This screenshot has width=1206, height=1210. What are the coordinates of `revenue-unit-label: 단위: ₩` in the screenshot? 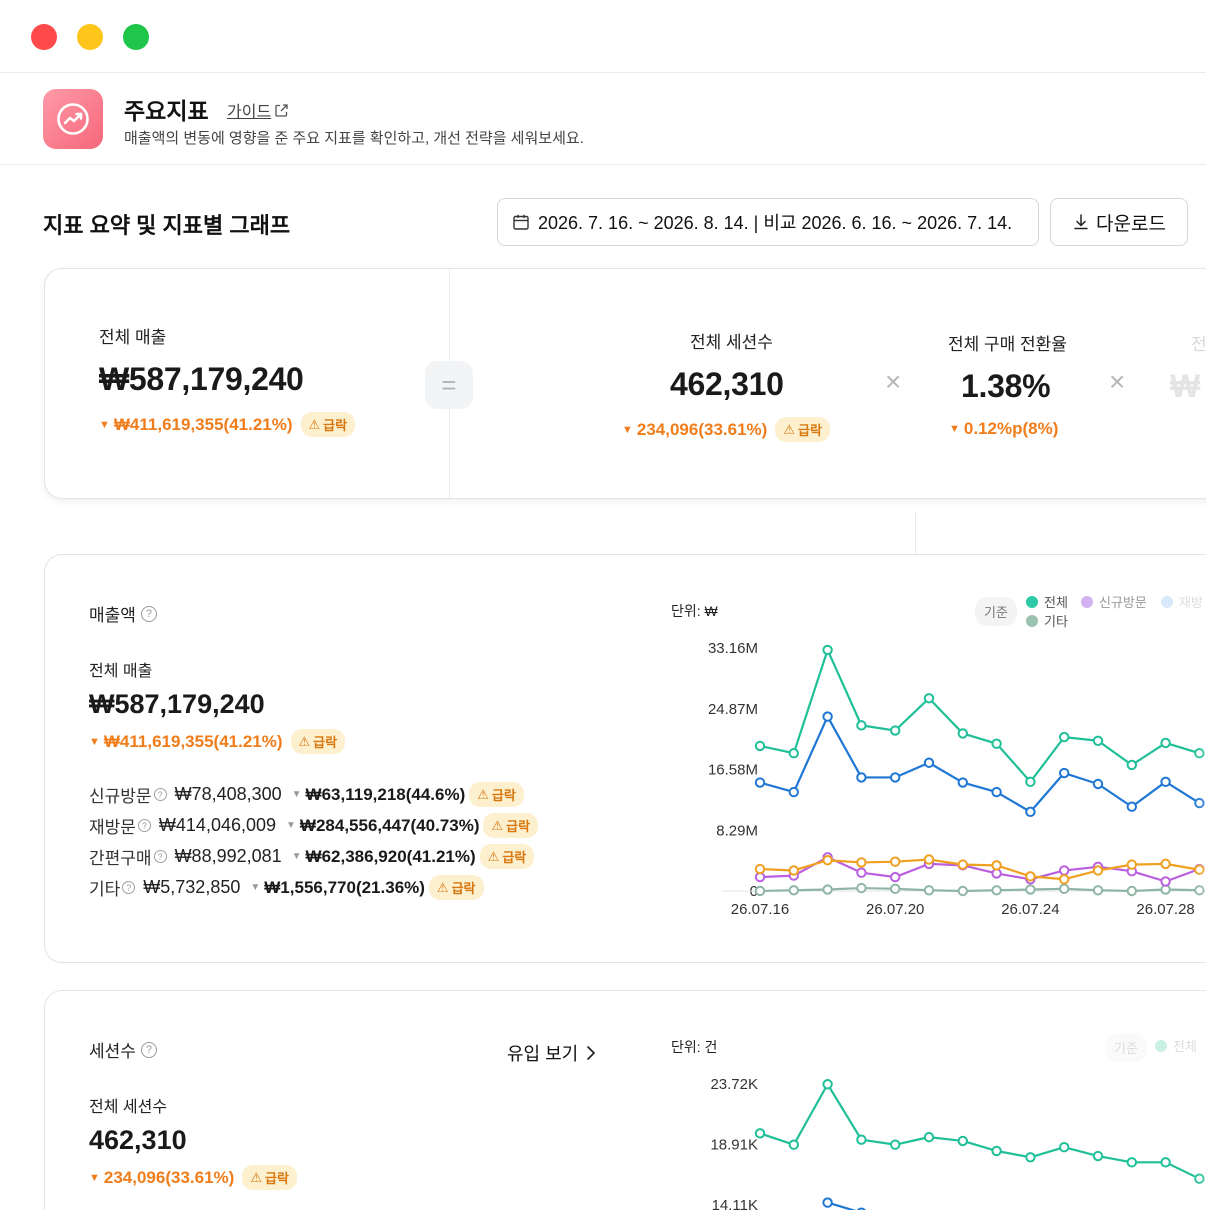 It's located at (694, 611).